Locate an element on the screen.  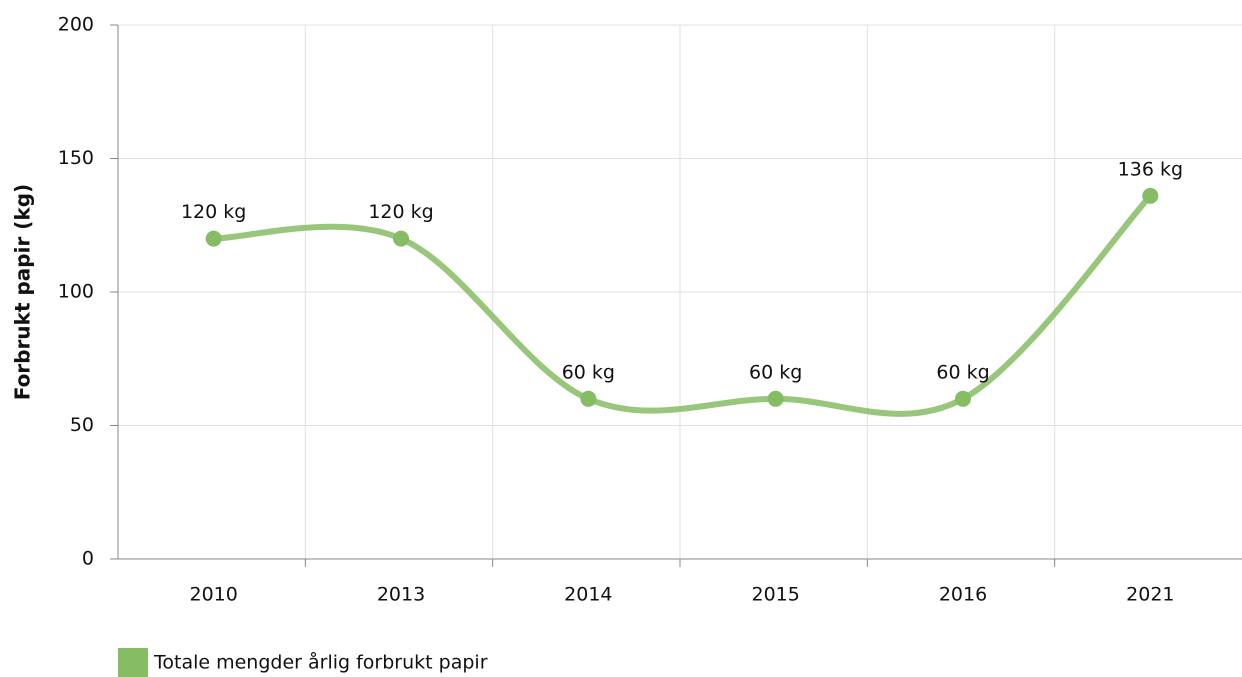
x-tick-label: 2021 is located at coordinates (1150, 595).